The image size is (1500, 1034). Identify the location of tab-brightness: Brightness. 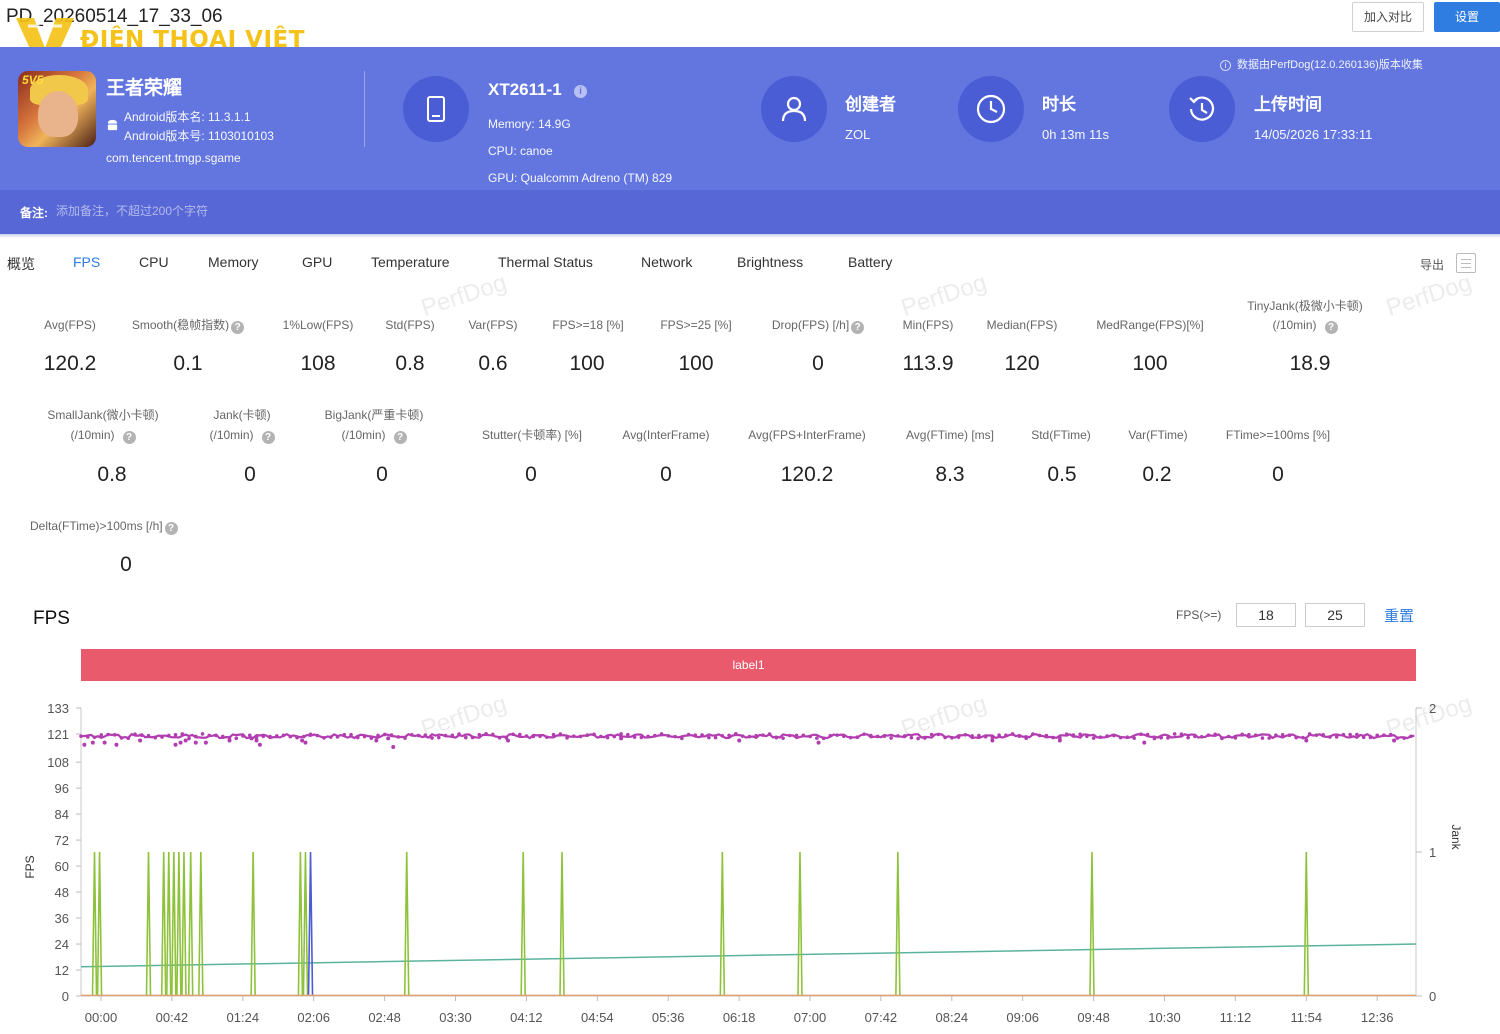
(770, 262).